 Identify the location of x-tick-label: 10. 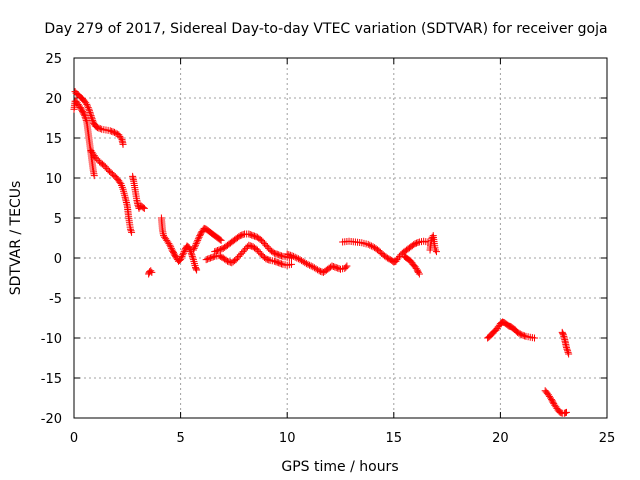
(287, 438).